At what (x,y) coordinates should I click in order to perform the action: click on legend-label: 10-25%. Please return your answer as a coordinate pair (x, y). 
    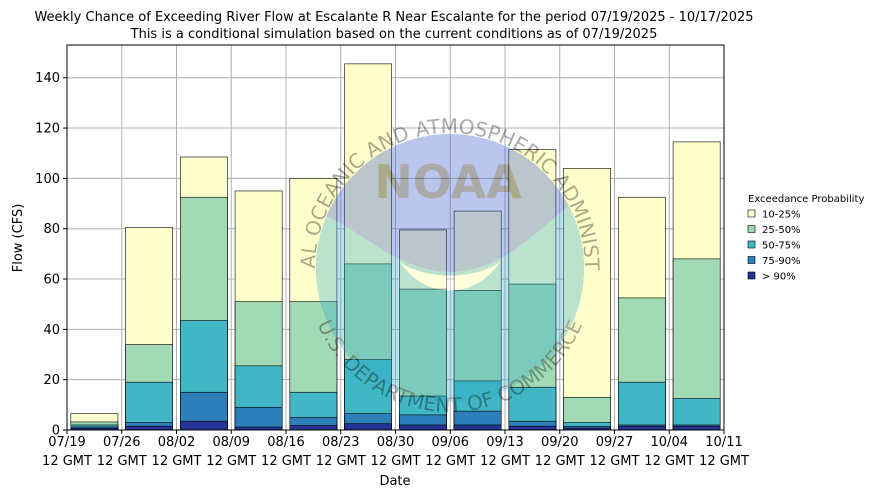
    Looking at the image, I should click on (781, 215).